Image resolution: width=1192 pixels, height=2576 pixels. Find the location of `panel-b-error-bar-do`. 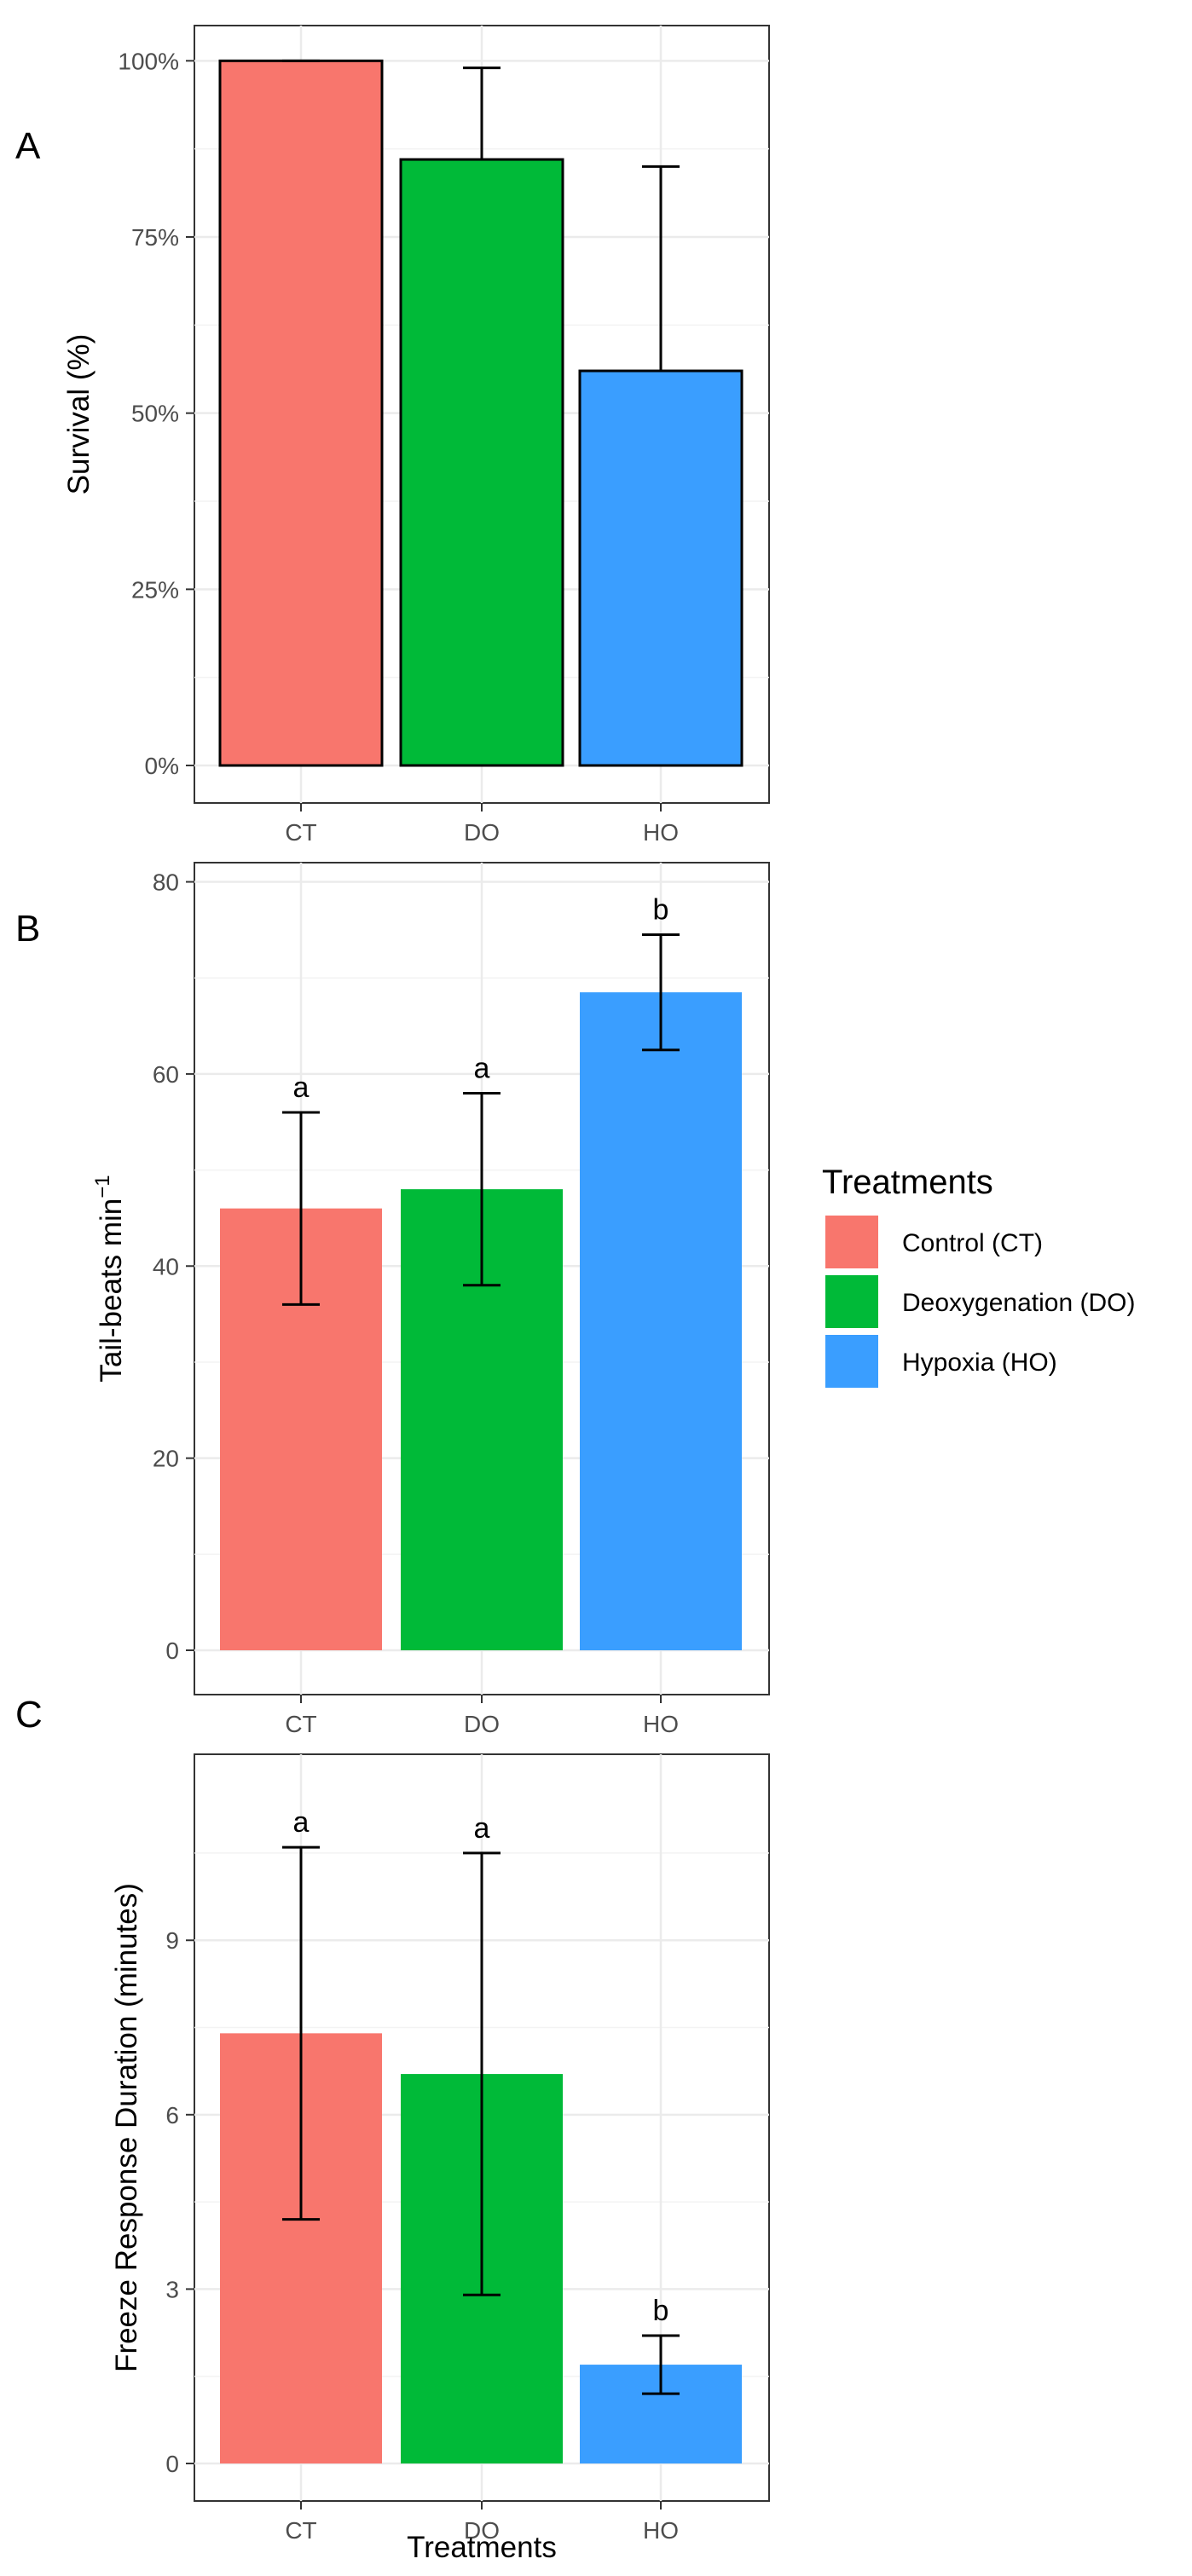

panel-b-error-bar-do is located at coordinates (482, 1189).